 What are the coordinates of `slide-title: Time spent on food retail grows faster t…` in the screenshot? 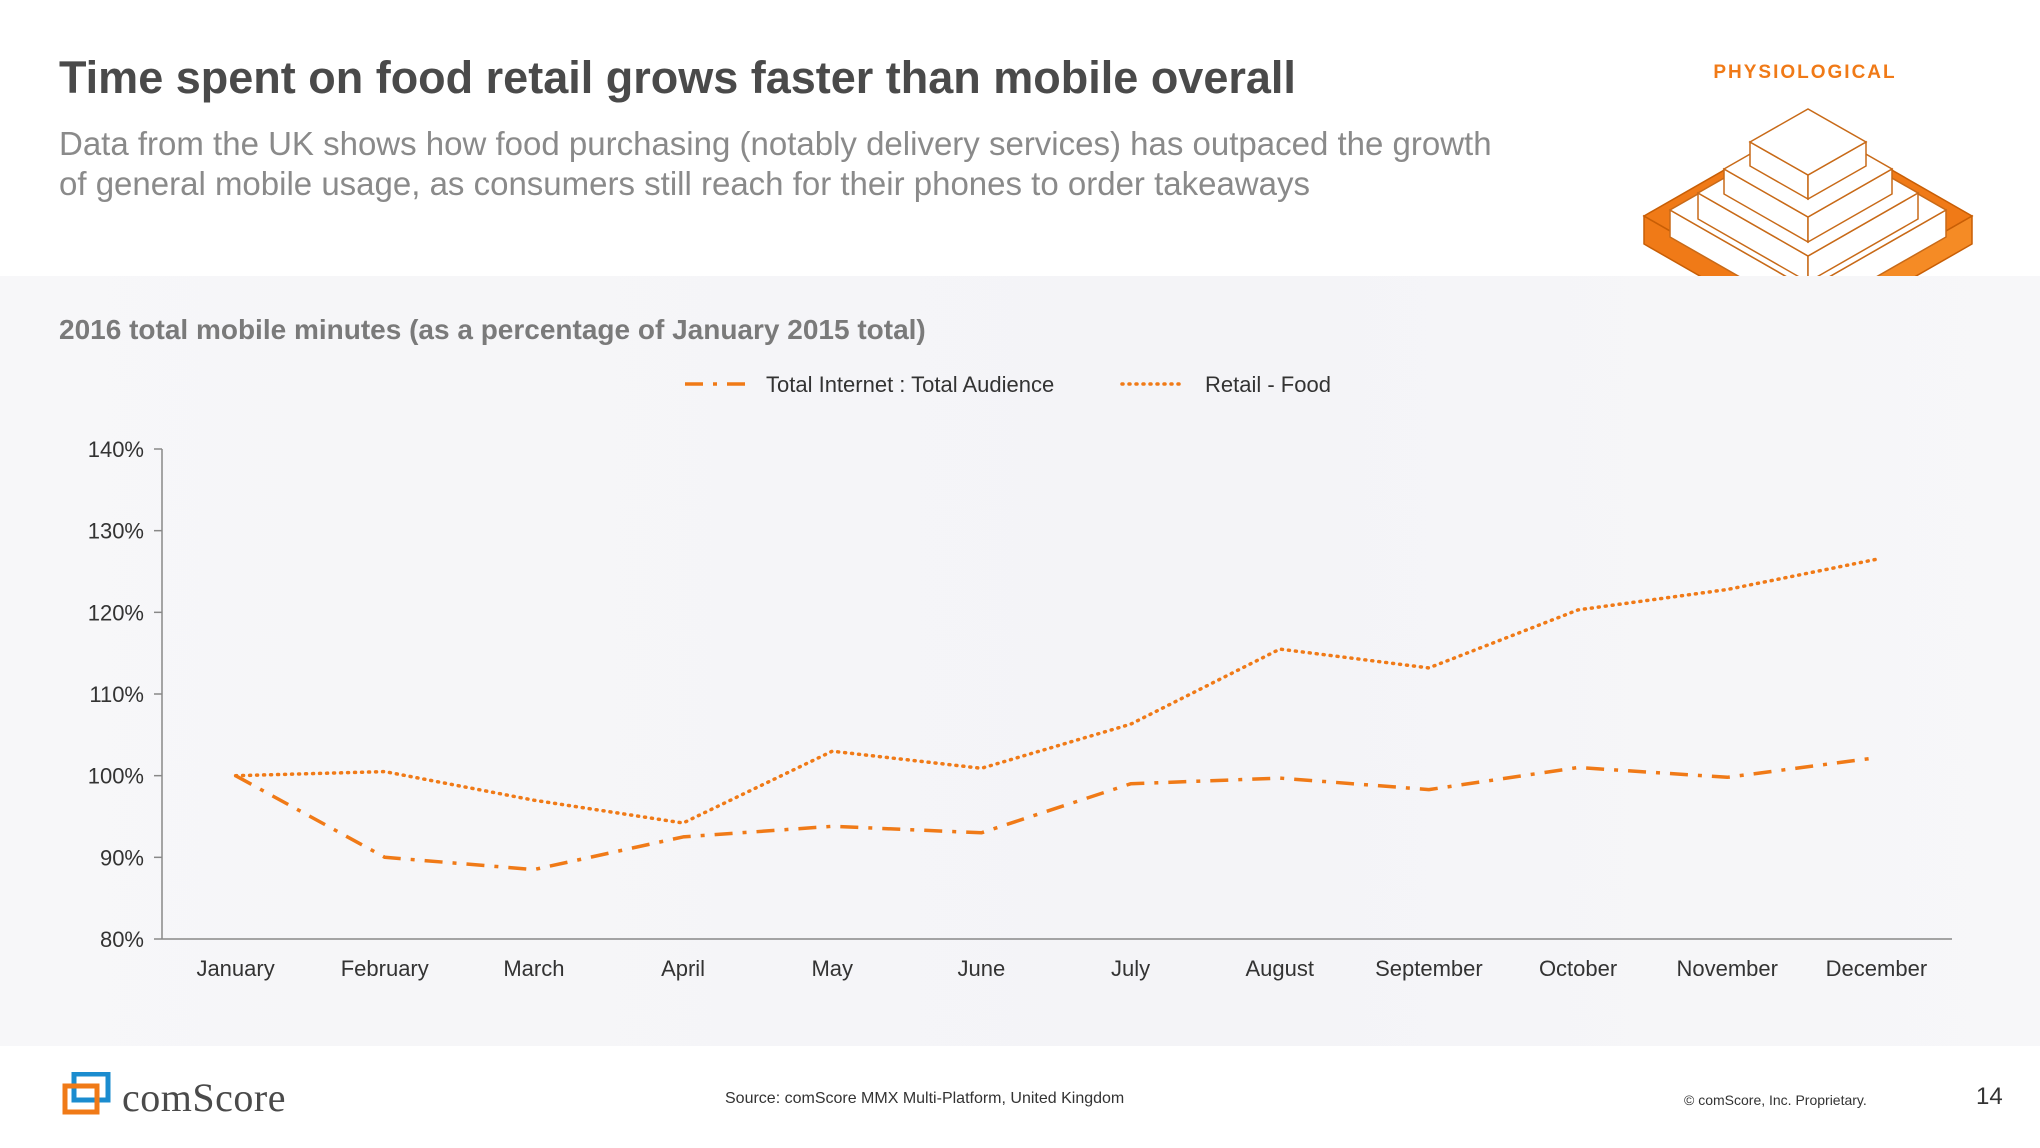 It's located at (677, 77).